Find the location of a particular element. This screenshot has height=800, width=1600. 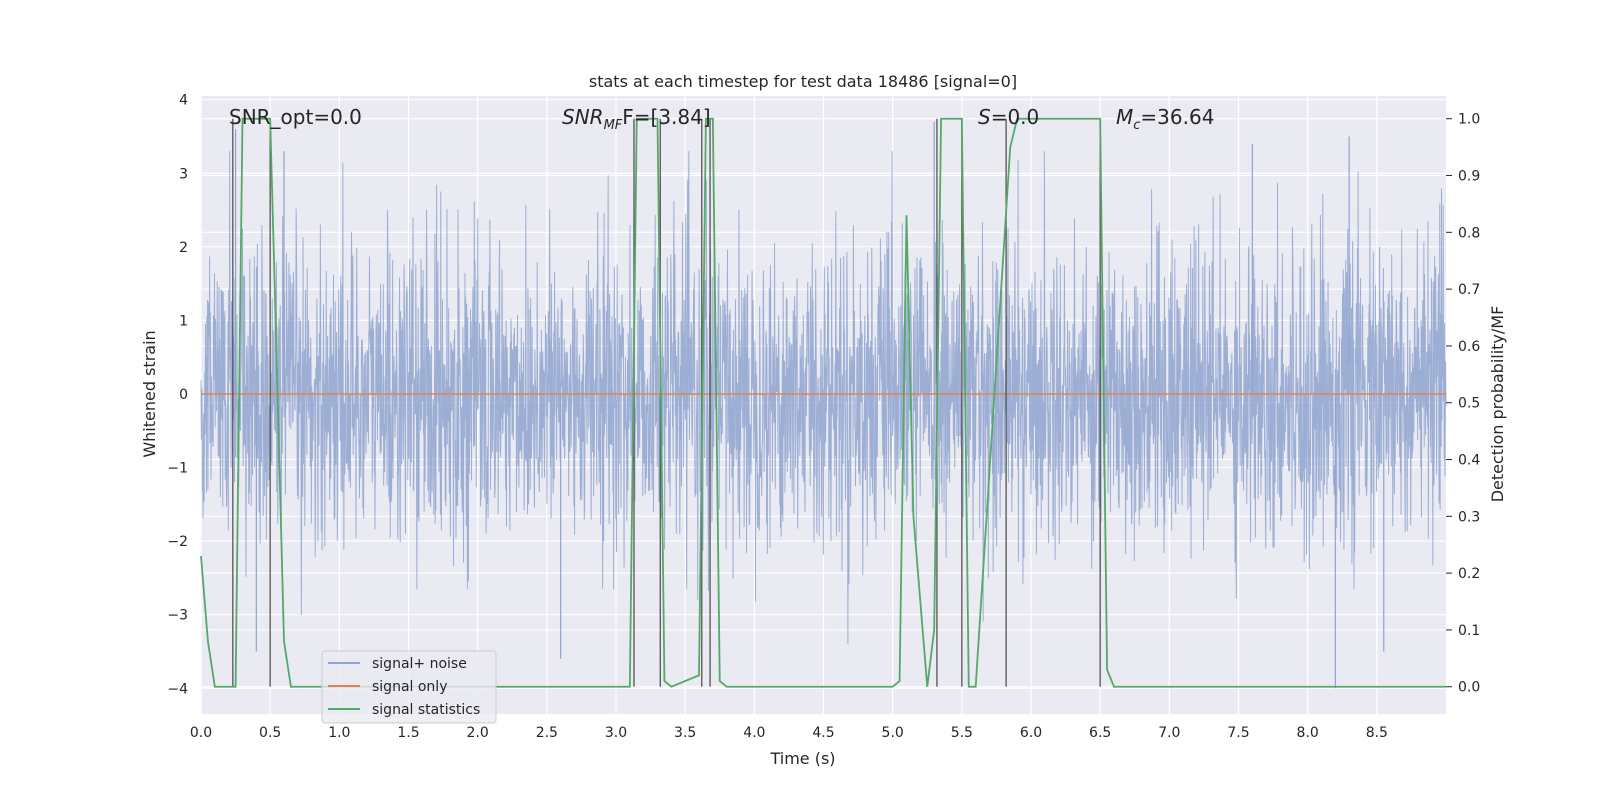

annotation-mc-main: M is located at coordinates (1124, 117).